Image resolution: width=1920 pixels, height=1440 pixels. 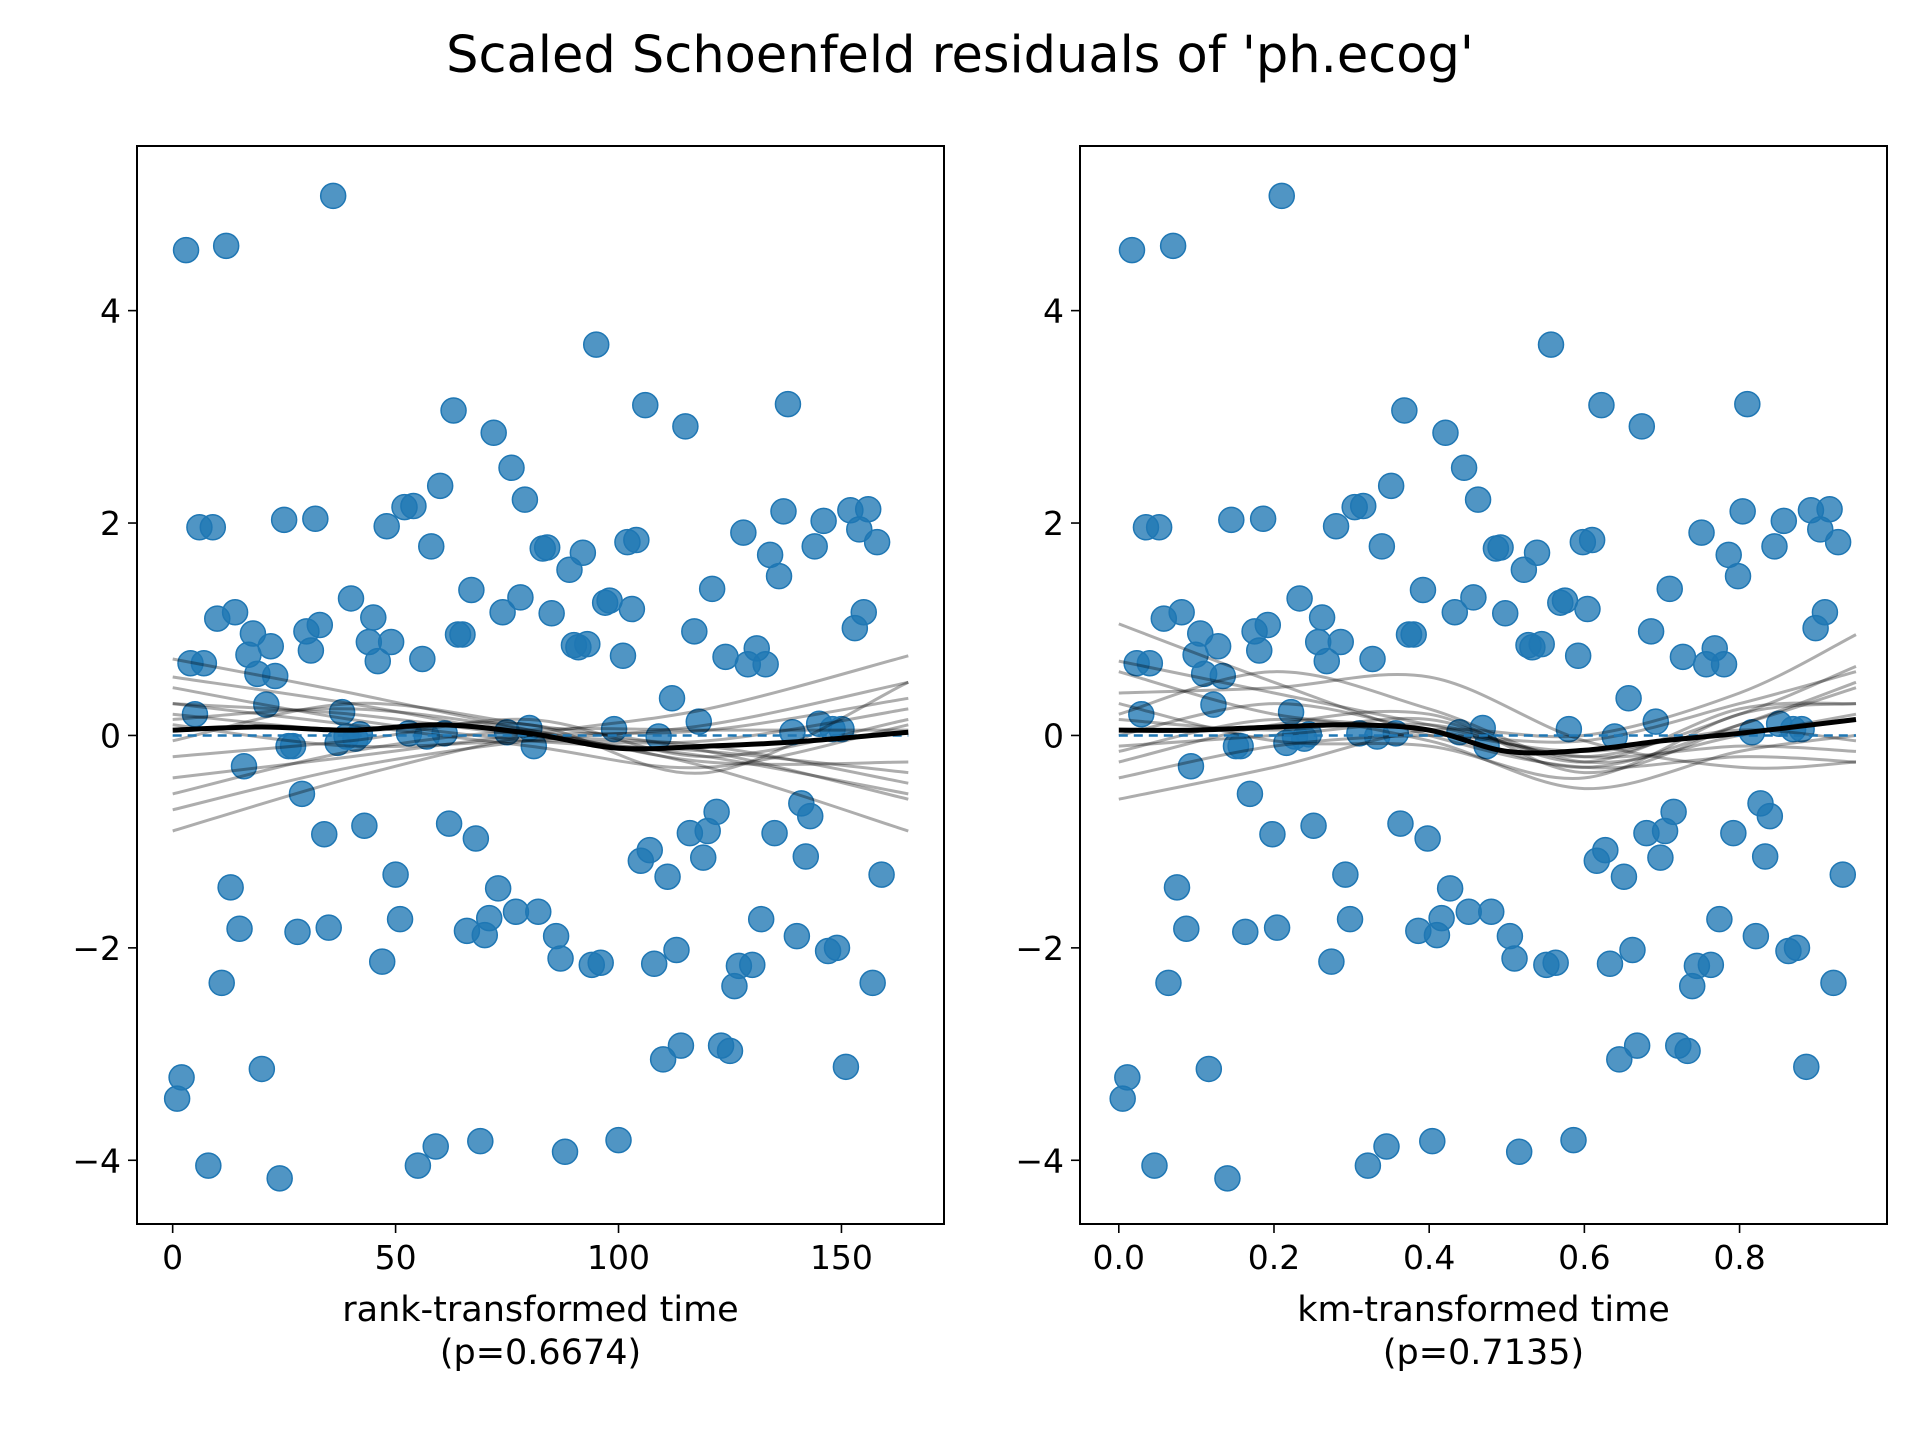 I want to click on y-tick-label: 2, so click(x=110, y=523).